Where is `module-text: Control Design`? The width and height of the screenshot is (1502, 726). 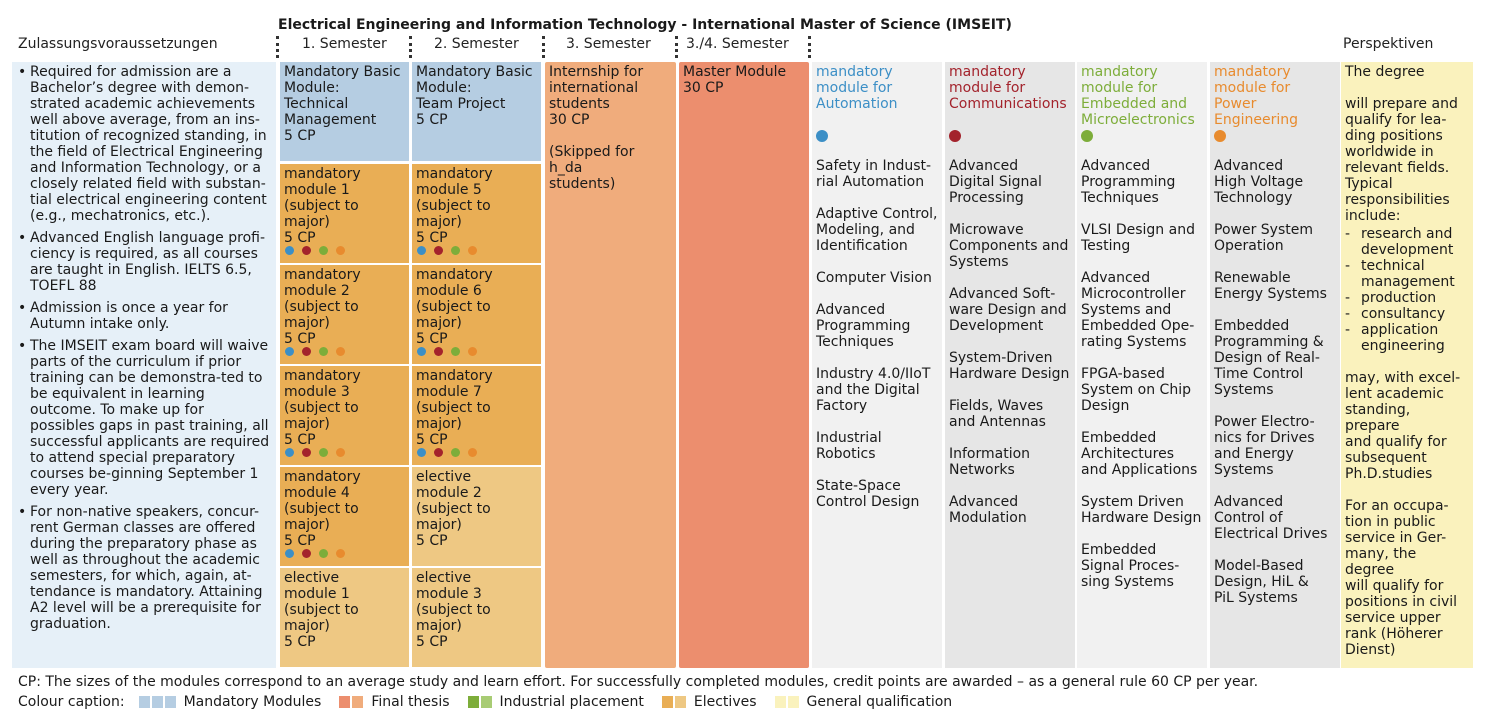 module-text: Control Design is located at coordinates (868, 502).